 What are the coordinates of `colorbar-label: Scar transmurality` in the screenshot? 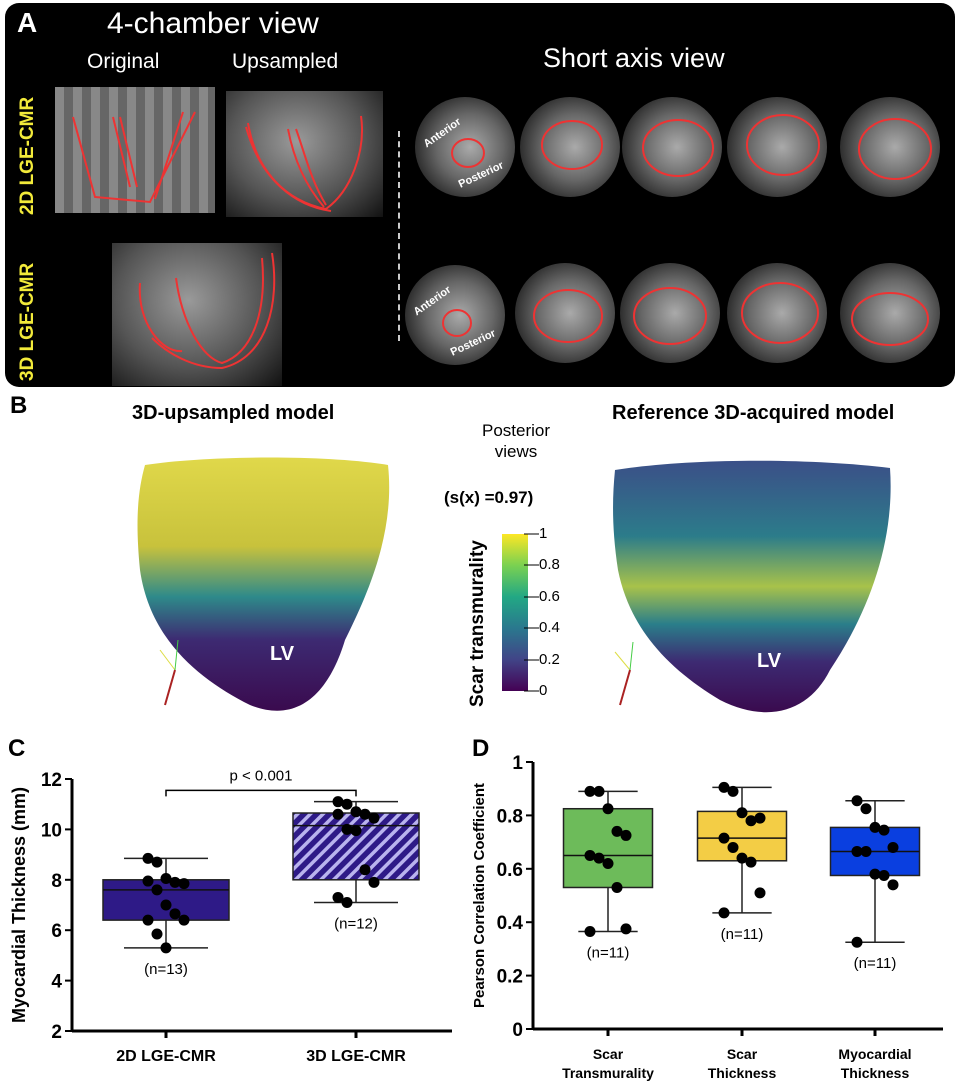 It's located at (477, 623).